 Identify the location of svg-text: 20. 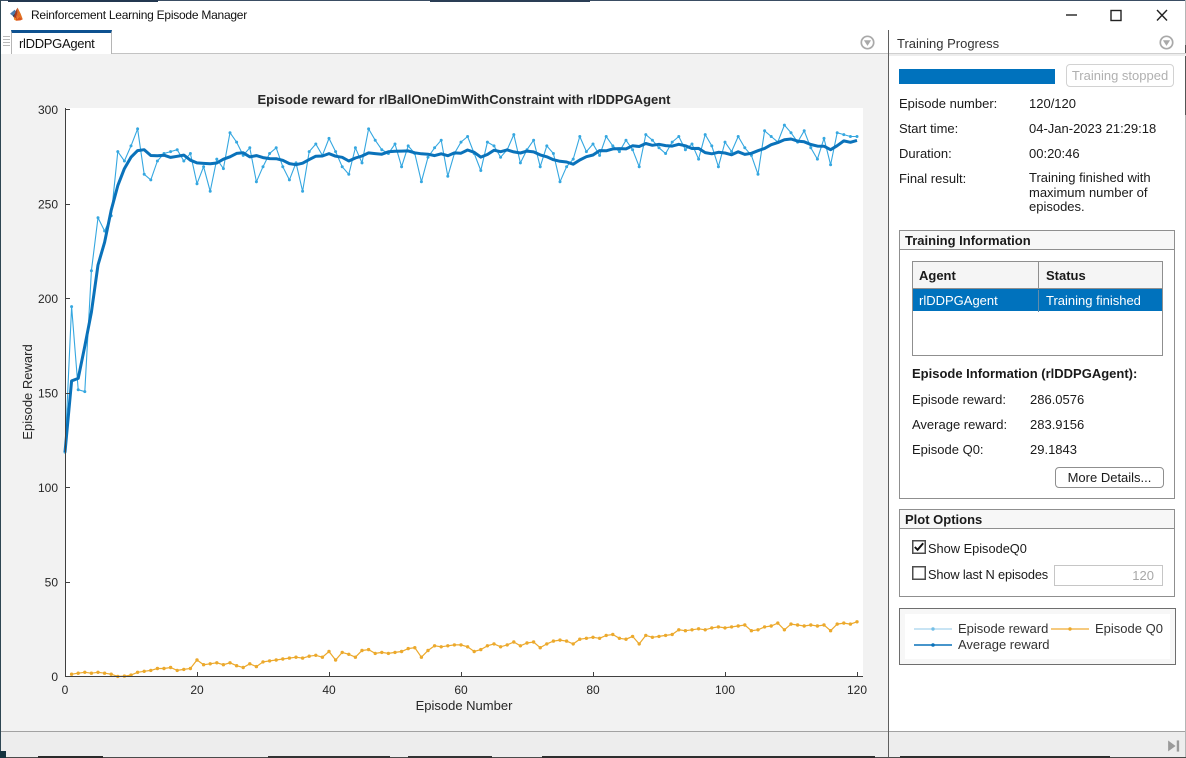
(197, 690).